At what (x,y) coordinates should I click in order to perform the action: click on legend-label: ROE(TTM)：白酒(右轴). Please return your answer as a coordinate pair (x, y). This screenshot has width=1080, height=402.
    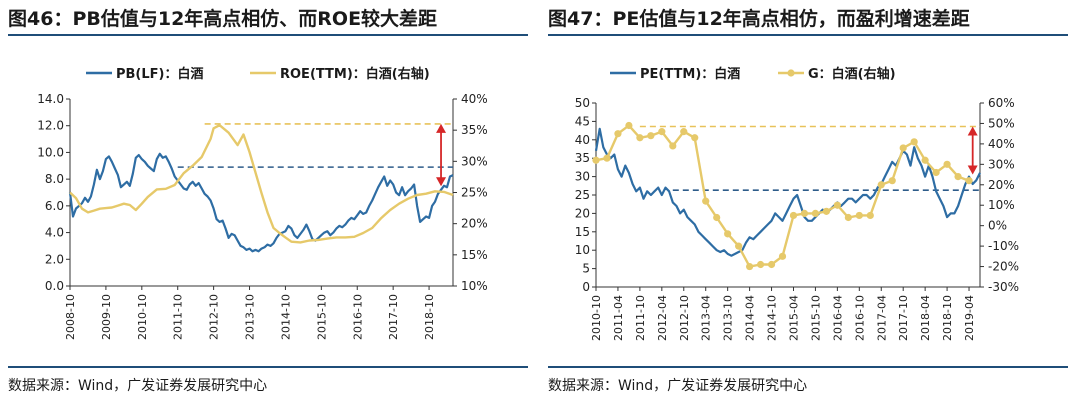
    Looking at the image, I should click on (355, 74).